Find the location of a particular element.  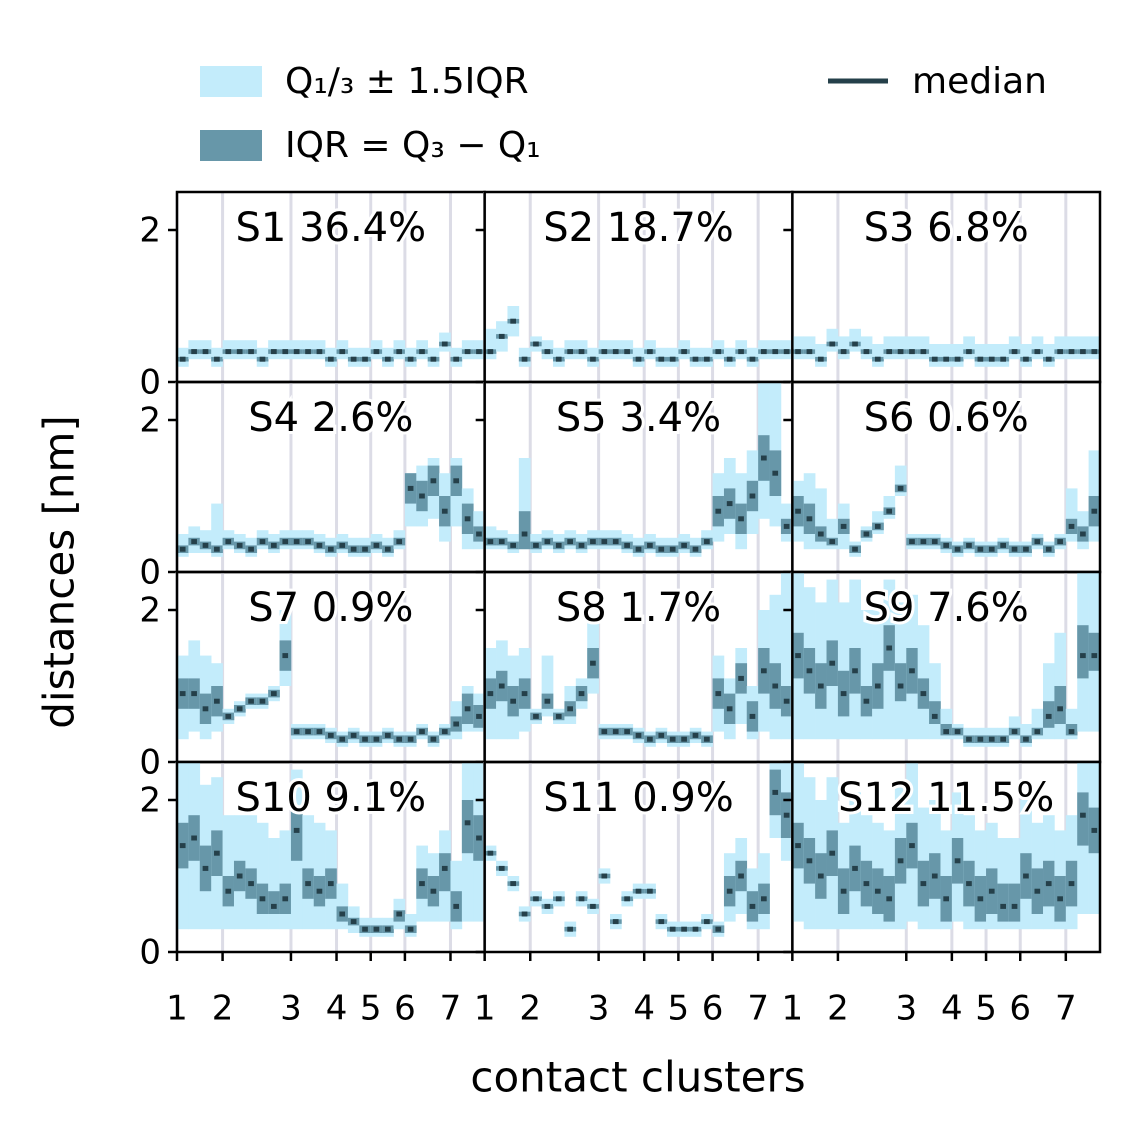

panel: S9 7.6% is located at coordinates (942, 667).